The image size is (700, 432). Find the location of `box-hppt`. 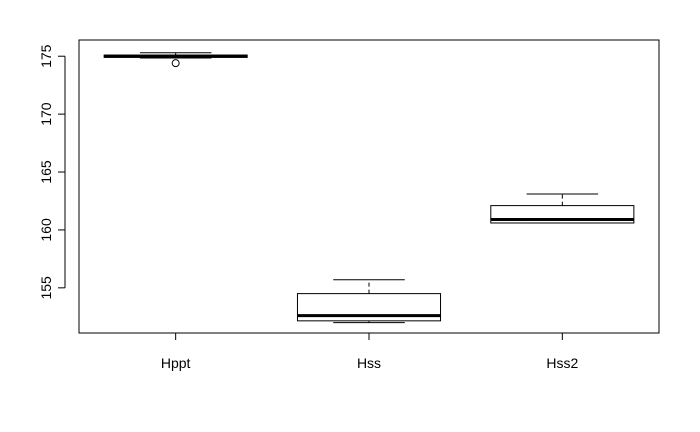

box-hppt is located at coordinates (175, 60).